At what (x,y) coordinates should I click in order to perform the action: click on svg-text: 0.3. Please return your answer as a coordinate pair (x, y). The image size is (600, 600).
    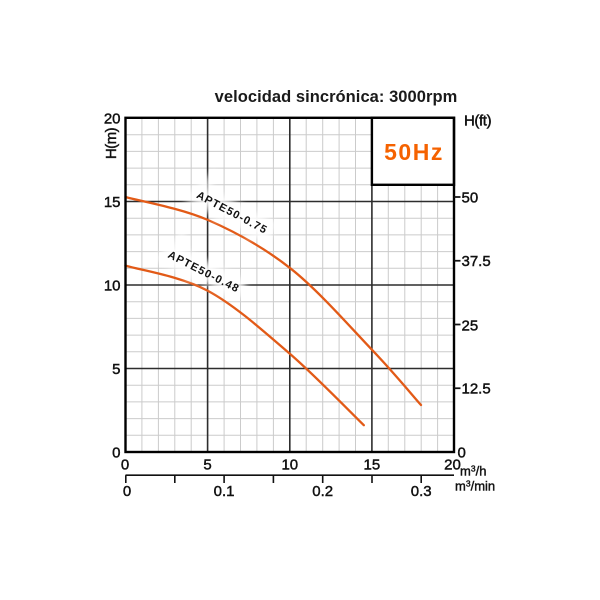
    Looking at the image, I should click on (421, 491).